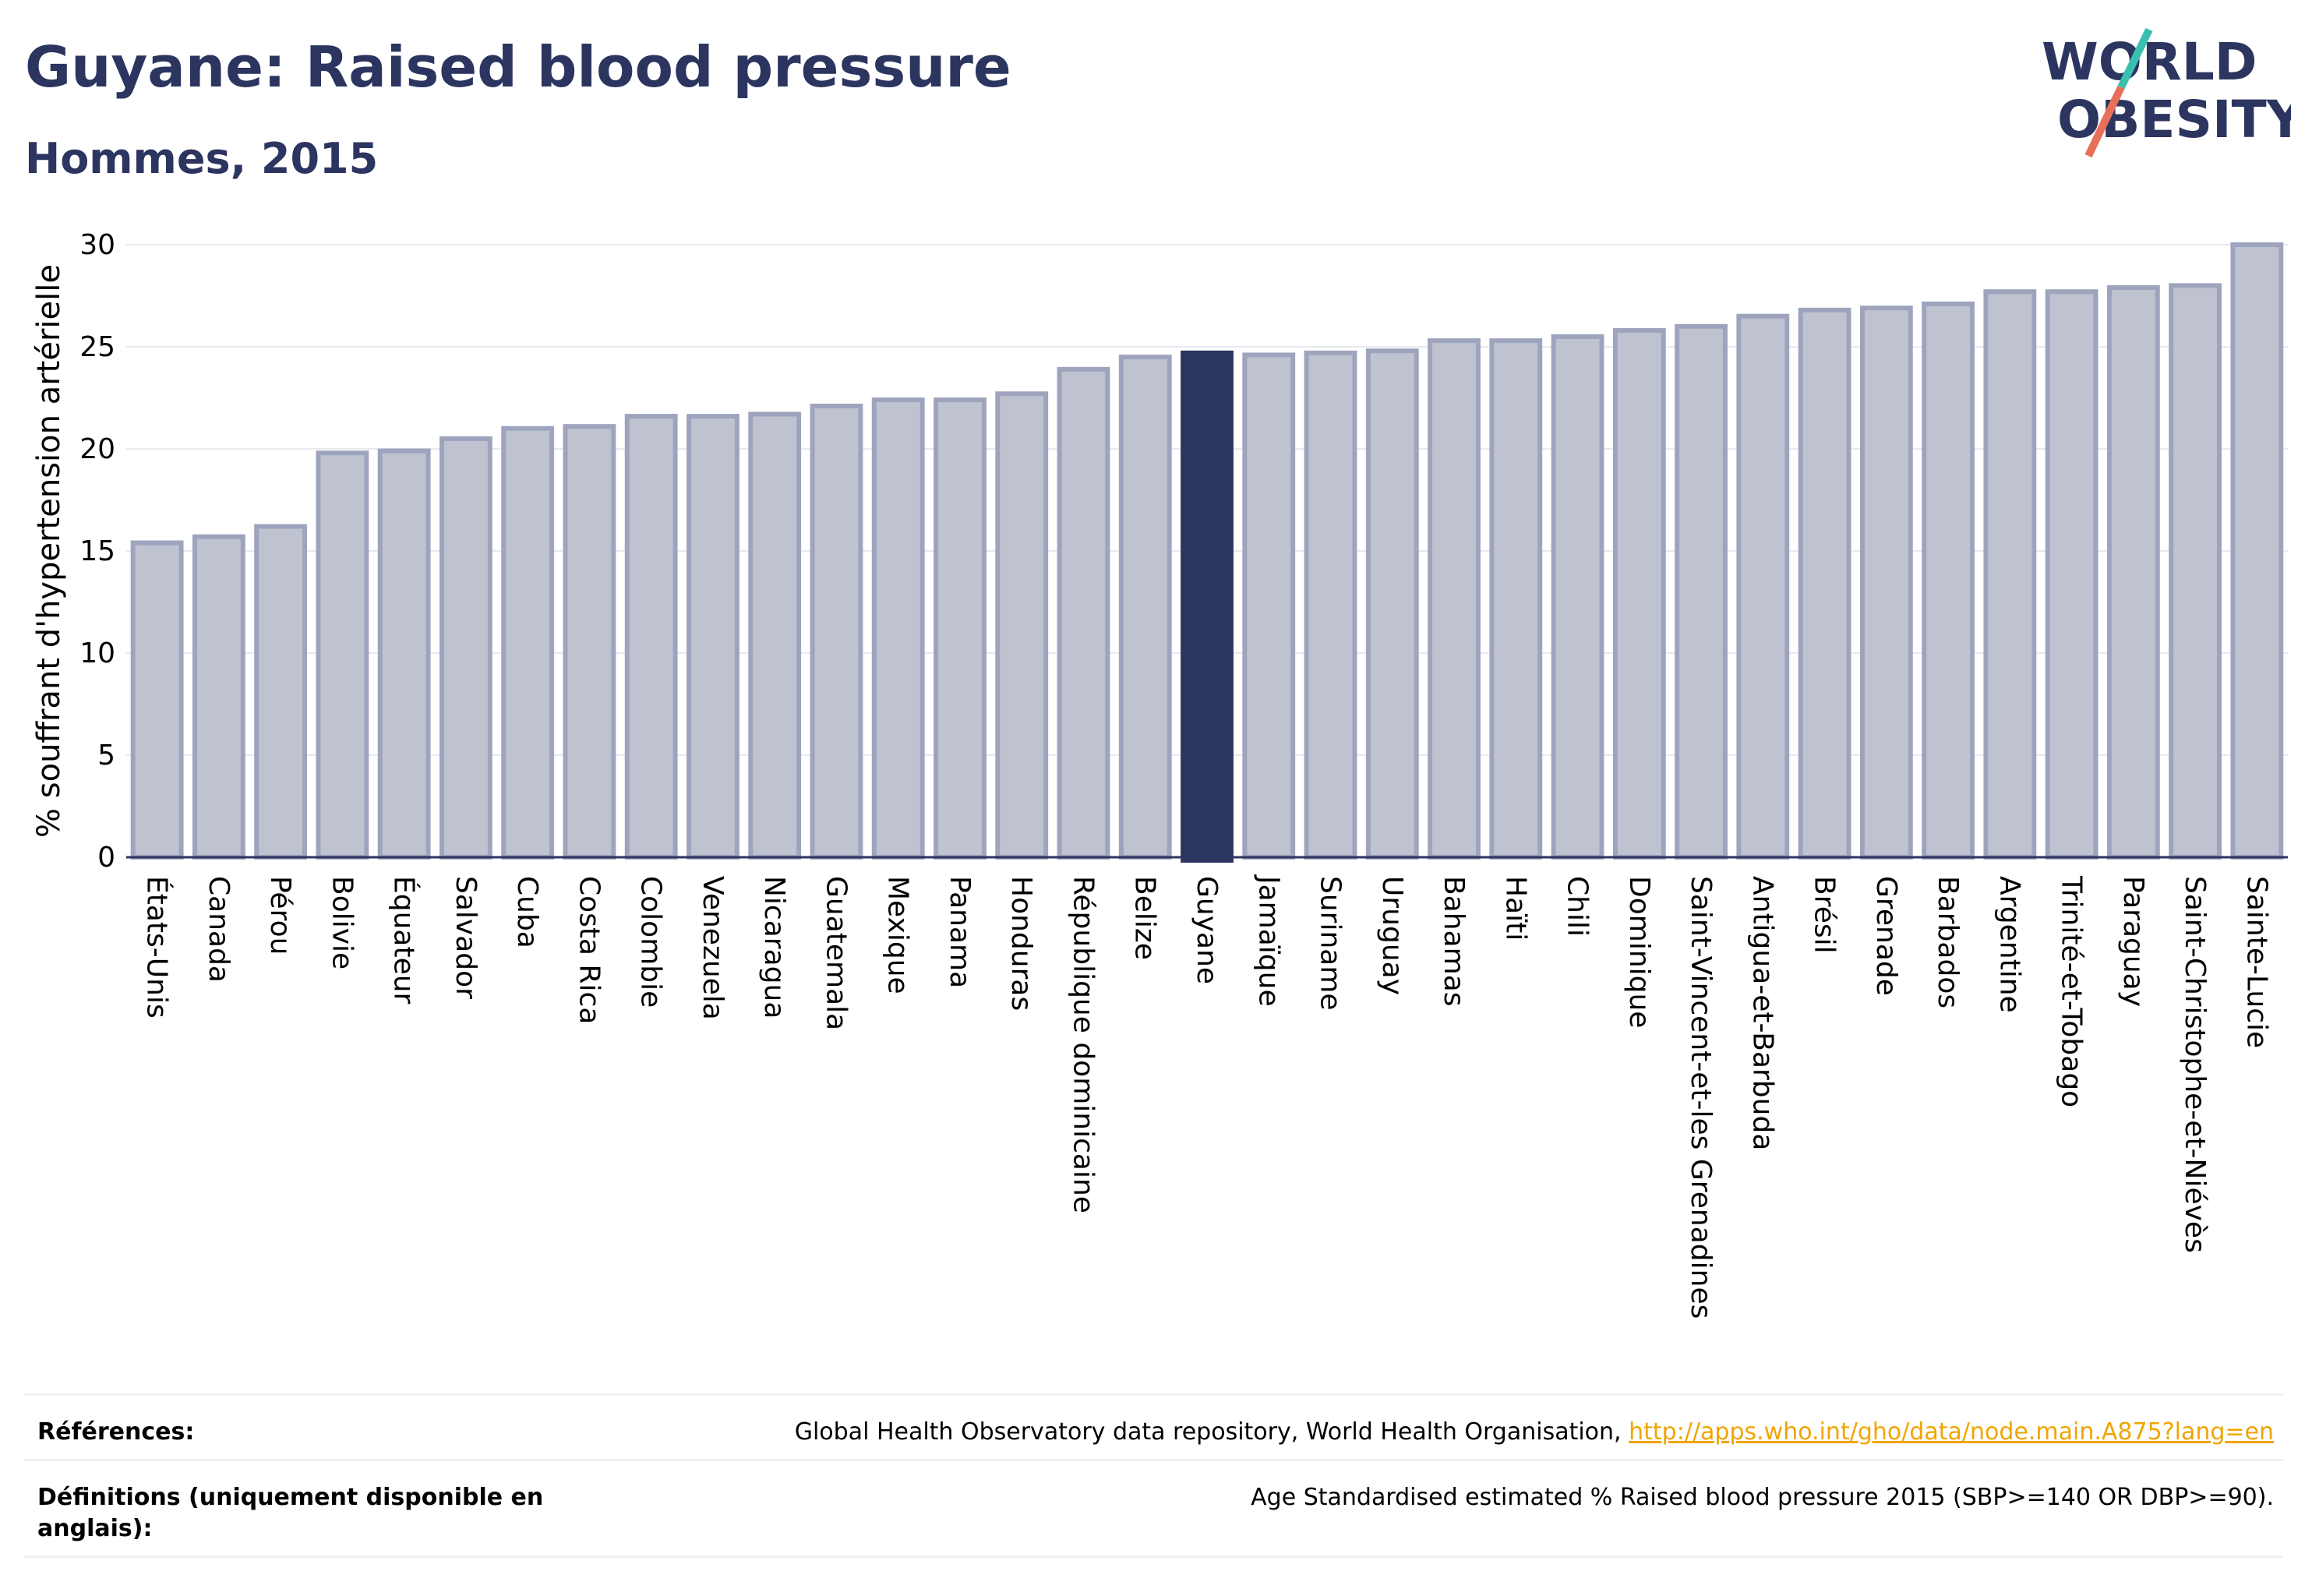 The image size is (2305, 1596). I want to click on x-tick-label: Haïti, so click(1515, 908).